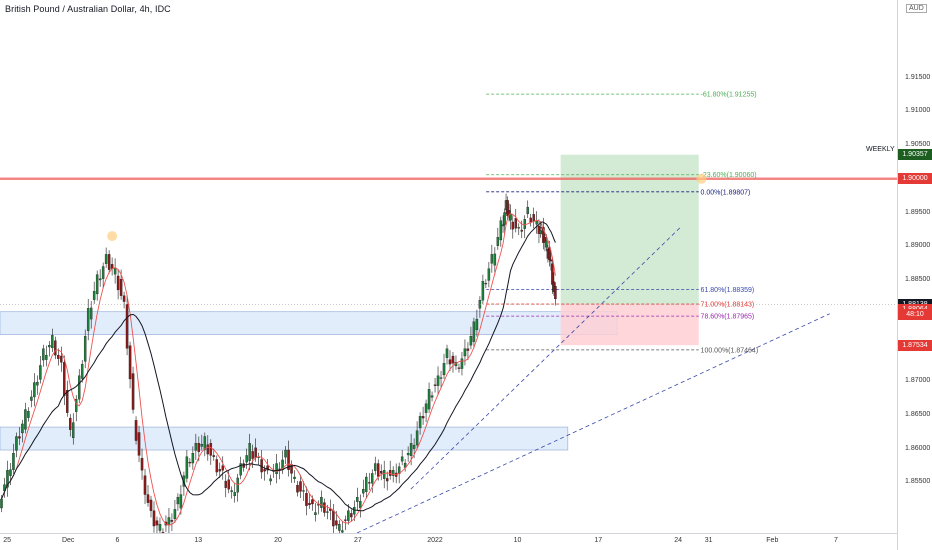 The width and height of the screenshot is (932, 550). What do you see at coordinates (880, 149) in the screenshot?
I see `weekly-level-label: WEEKLY` at bounding box center [880, 149].